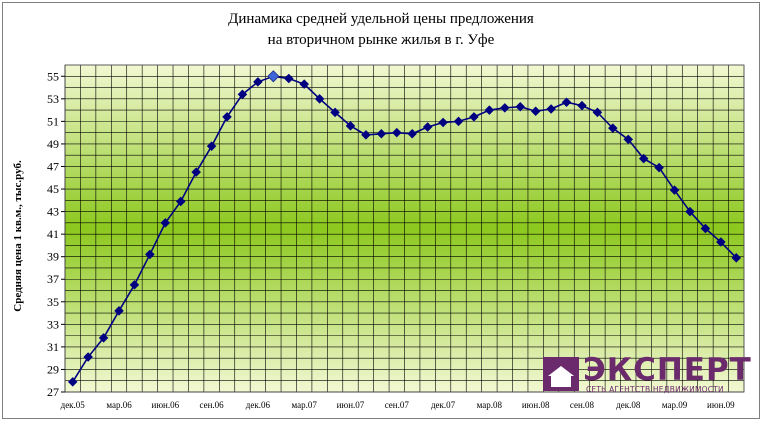 Image resolution: width=762 pixels, height=421 pixels. Describe the element at coordinates (667, 370) in the screenshot. I see `logo-name: ЭКСПЕРТ` at that location.